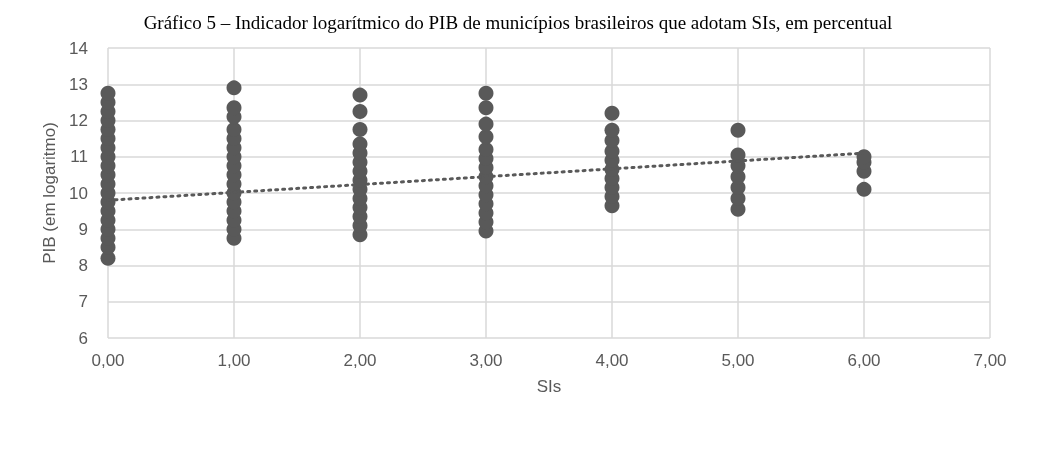 The image size is (1038, 457). What do you see at coordinates (108, 360) in the screenshot?
I see `x-tick-label: 0,00` at bounding box center [108, 360].